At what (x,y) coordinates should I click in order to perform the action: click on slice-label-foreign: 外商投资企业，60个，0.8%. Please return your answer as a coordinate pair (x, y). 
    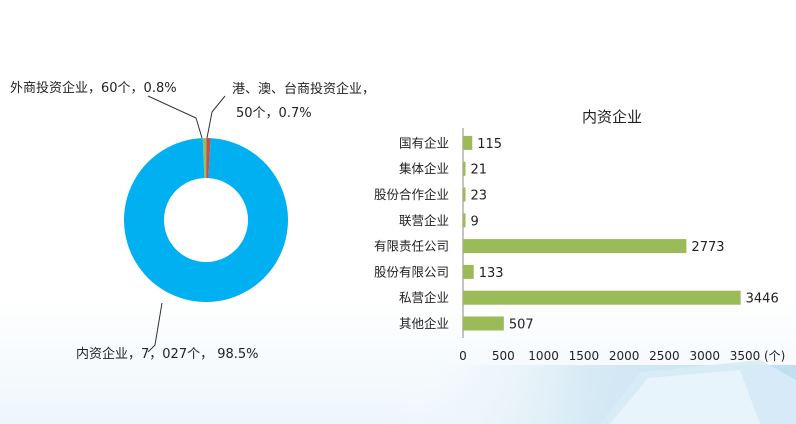
    Looking at the image, I should click on (93, 88).